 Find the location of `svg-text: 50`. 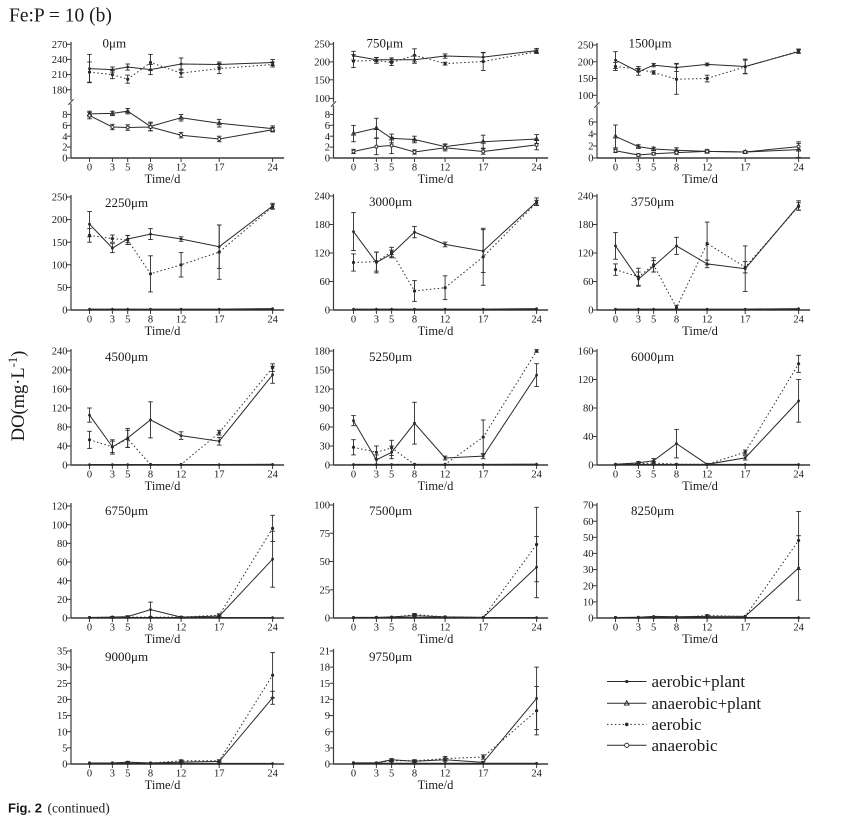

svg-text: 50 is located at coordinates (325, 562).